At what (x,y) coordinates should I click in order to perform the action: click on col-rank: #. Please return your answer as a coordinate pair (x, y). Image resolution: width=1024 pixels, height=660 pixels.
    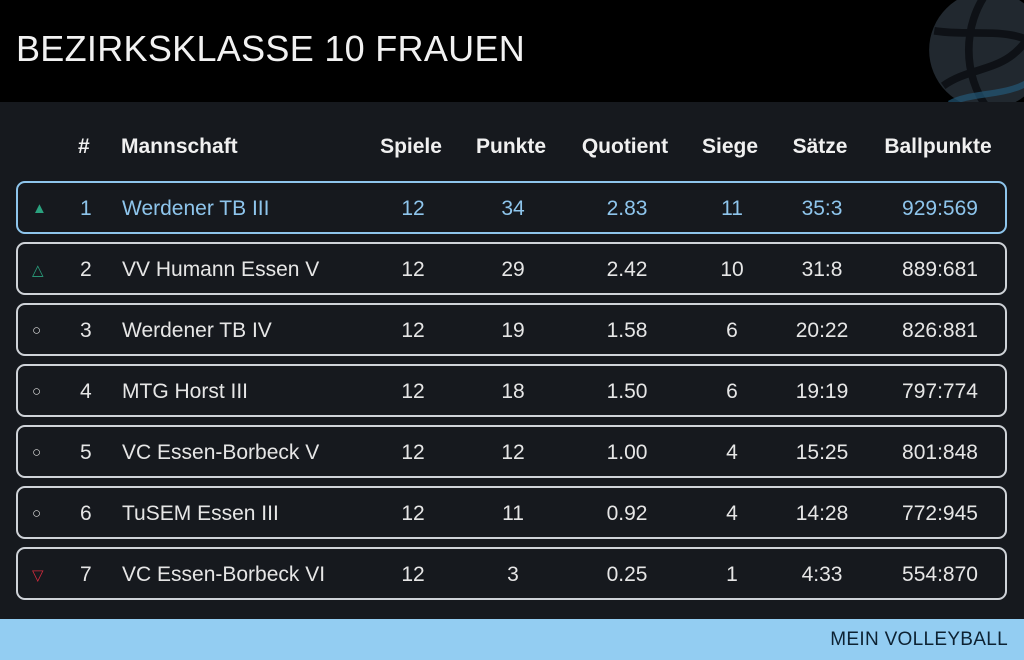
    Looking at the image, I should click on (84, 146).